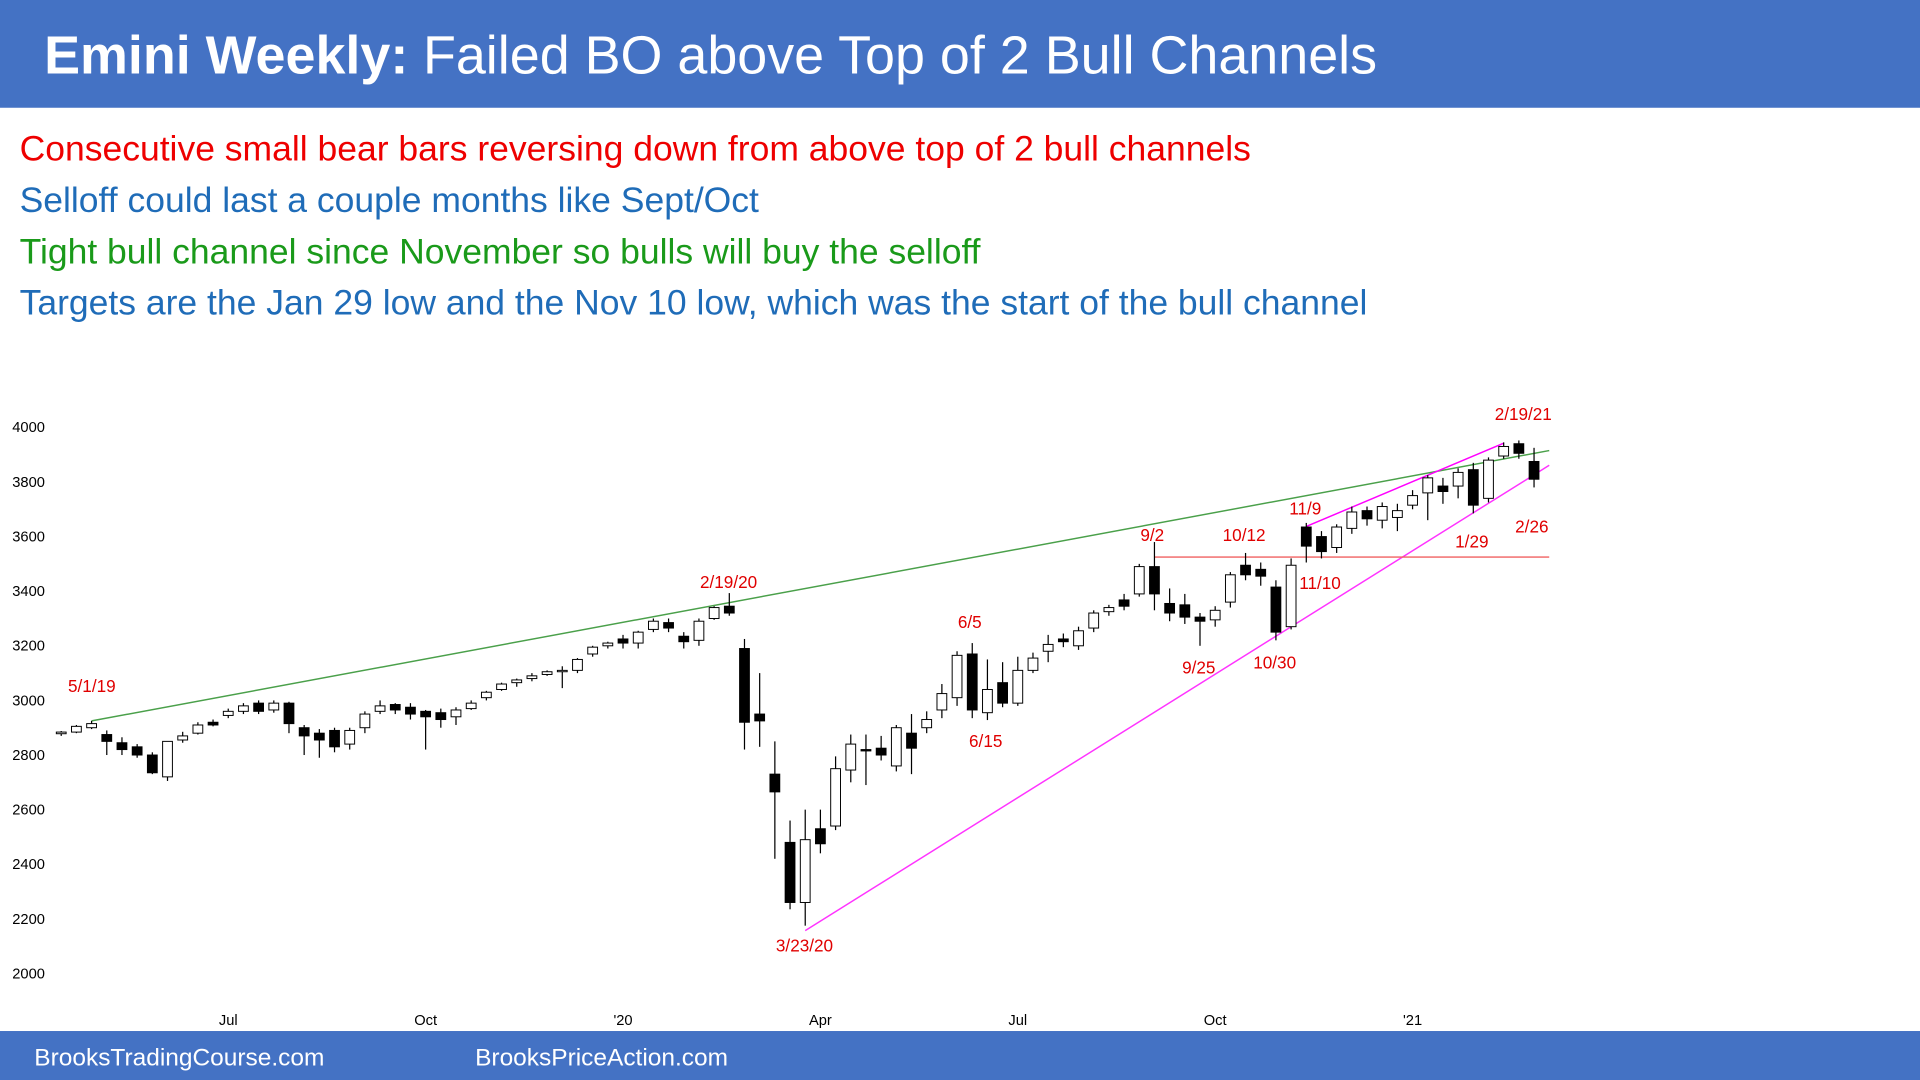  I want to click on annotation: 6/5, so click(970, 622).